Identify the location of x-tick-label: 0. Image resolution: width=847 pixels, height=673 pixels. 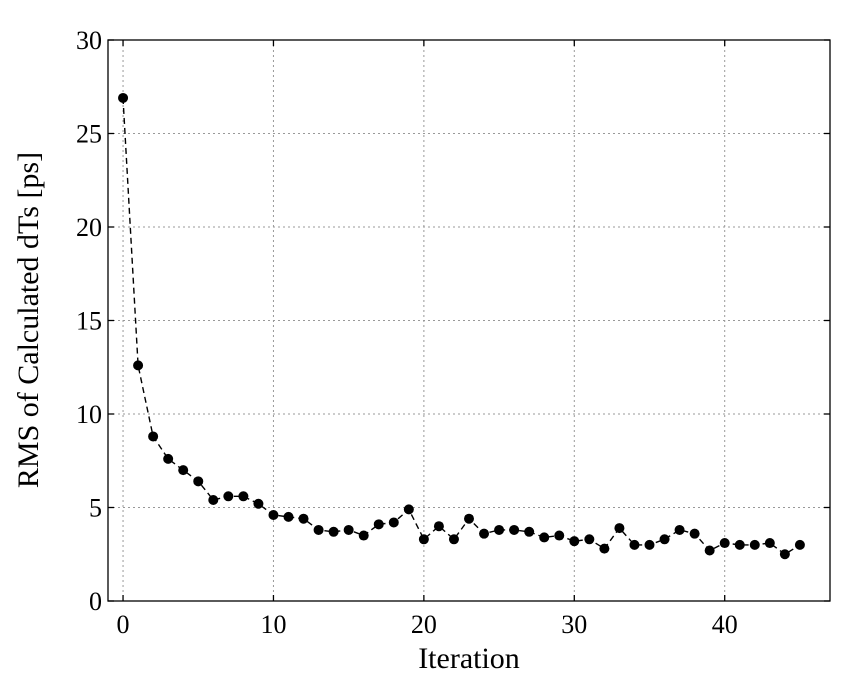
(123, 624).